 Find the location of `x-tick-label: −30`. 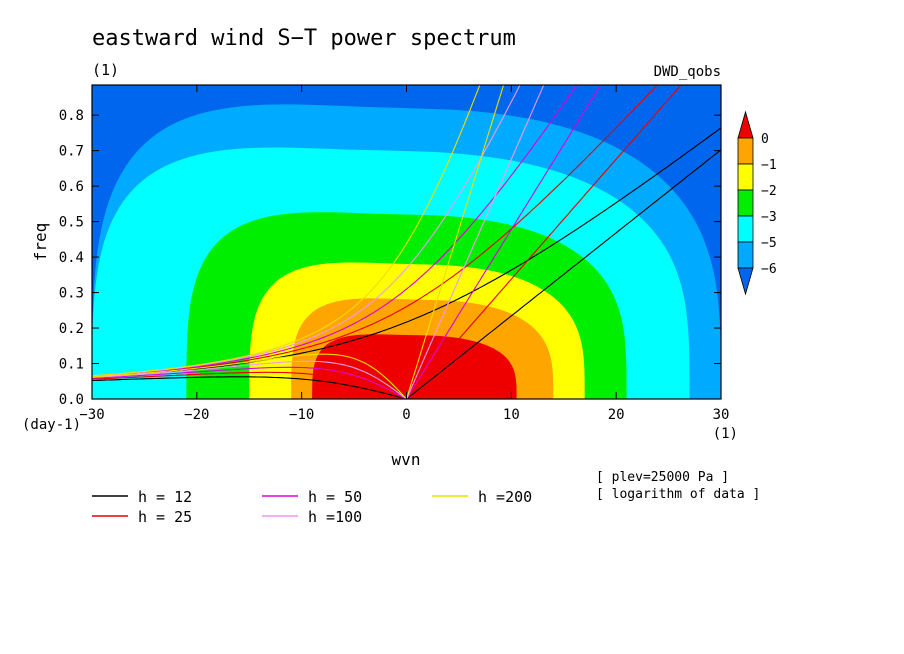

x-tick-label: −30 is located at coordinates (91, 415).